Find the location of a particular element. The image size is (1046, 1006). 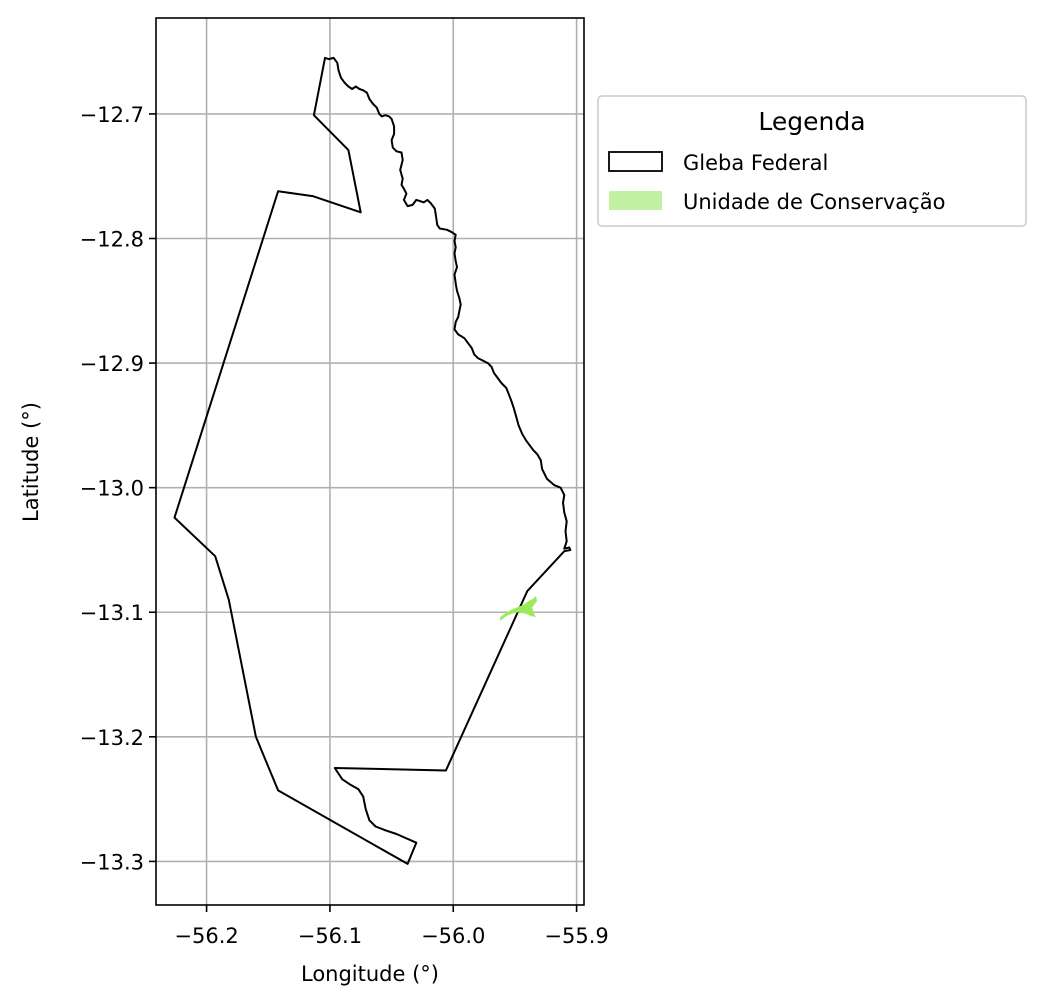

x-tick-label-3: −55.9 is located at coordinates (576, 936).